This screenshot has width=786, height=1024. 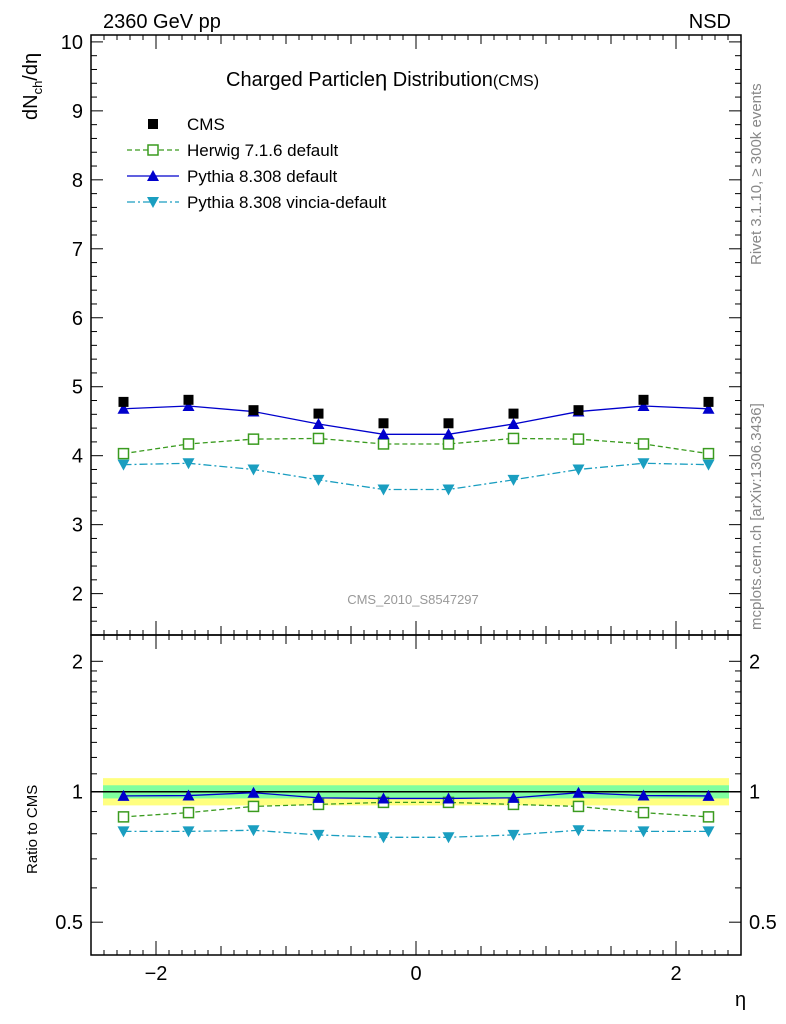 What do you see at coordinates (153, 124) in the screenshot?
I see `legend-marker-cms` at bounding box center [153, 124].